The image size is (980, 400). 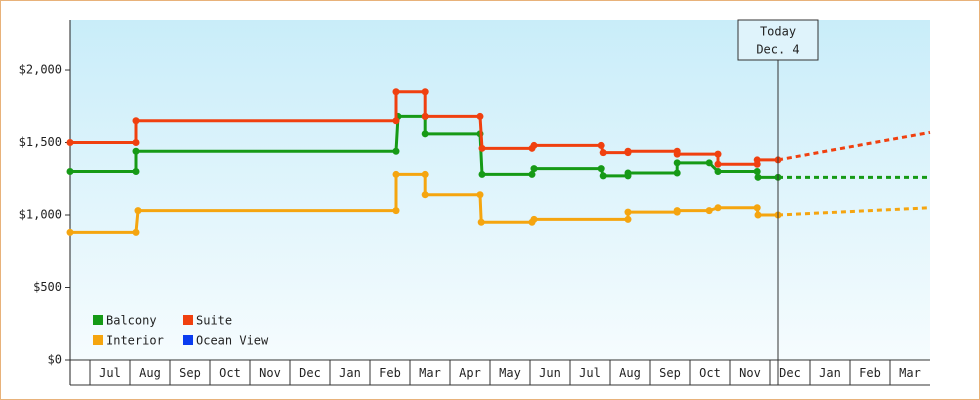 What do you see at coordinates (47, 287) in the screenshot?
I see `y-tick-label: $500` at bounding box center [47, 287].